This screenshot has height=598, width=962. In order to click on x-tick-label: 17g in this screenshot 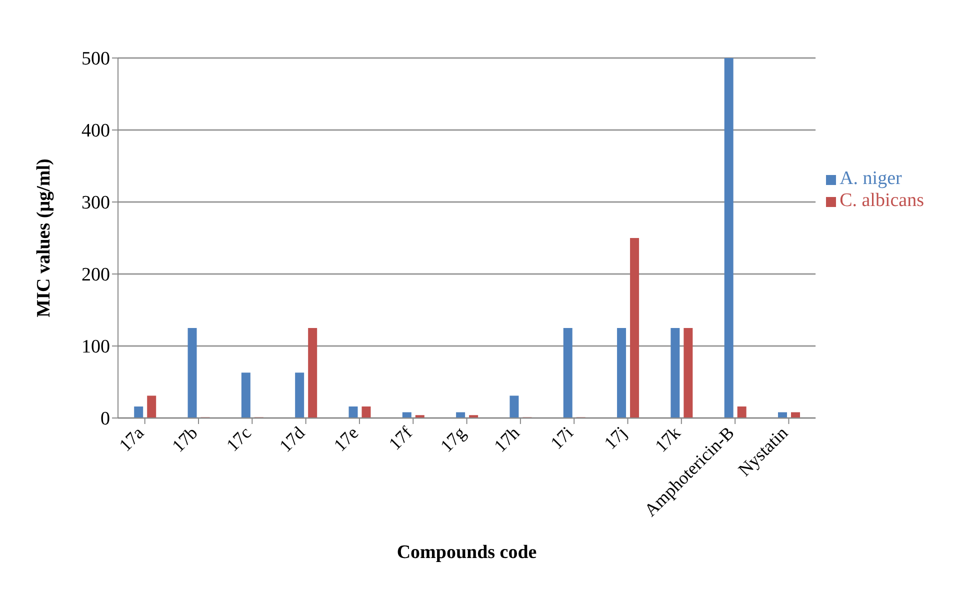, I will do `click(453, 439)`.